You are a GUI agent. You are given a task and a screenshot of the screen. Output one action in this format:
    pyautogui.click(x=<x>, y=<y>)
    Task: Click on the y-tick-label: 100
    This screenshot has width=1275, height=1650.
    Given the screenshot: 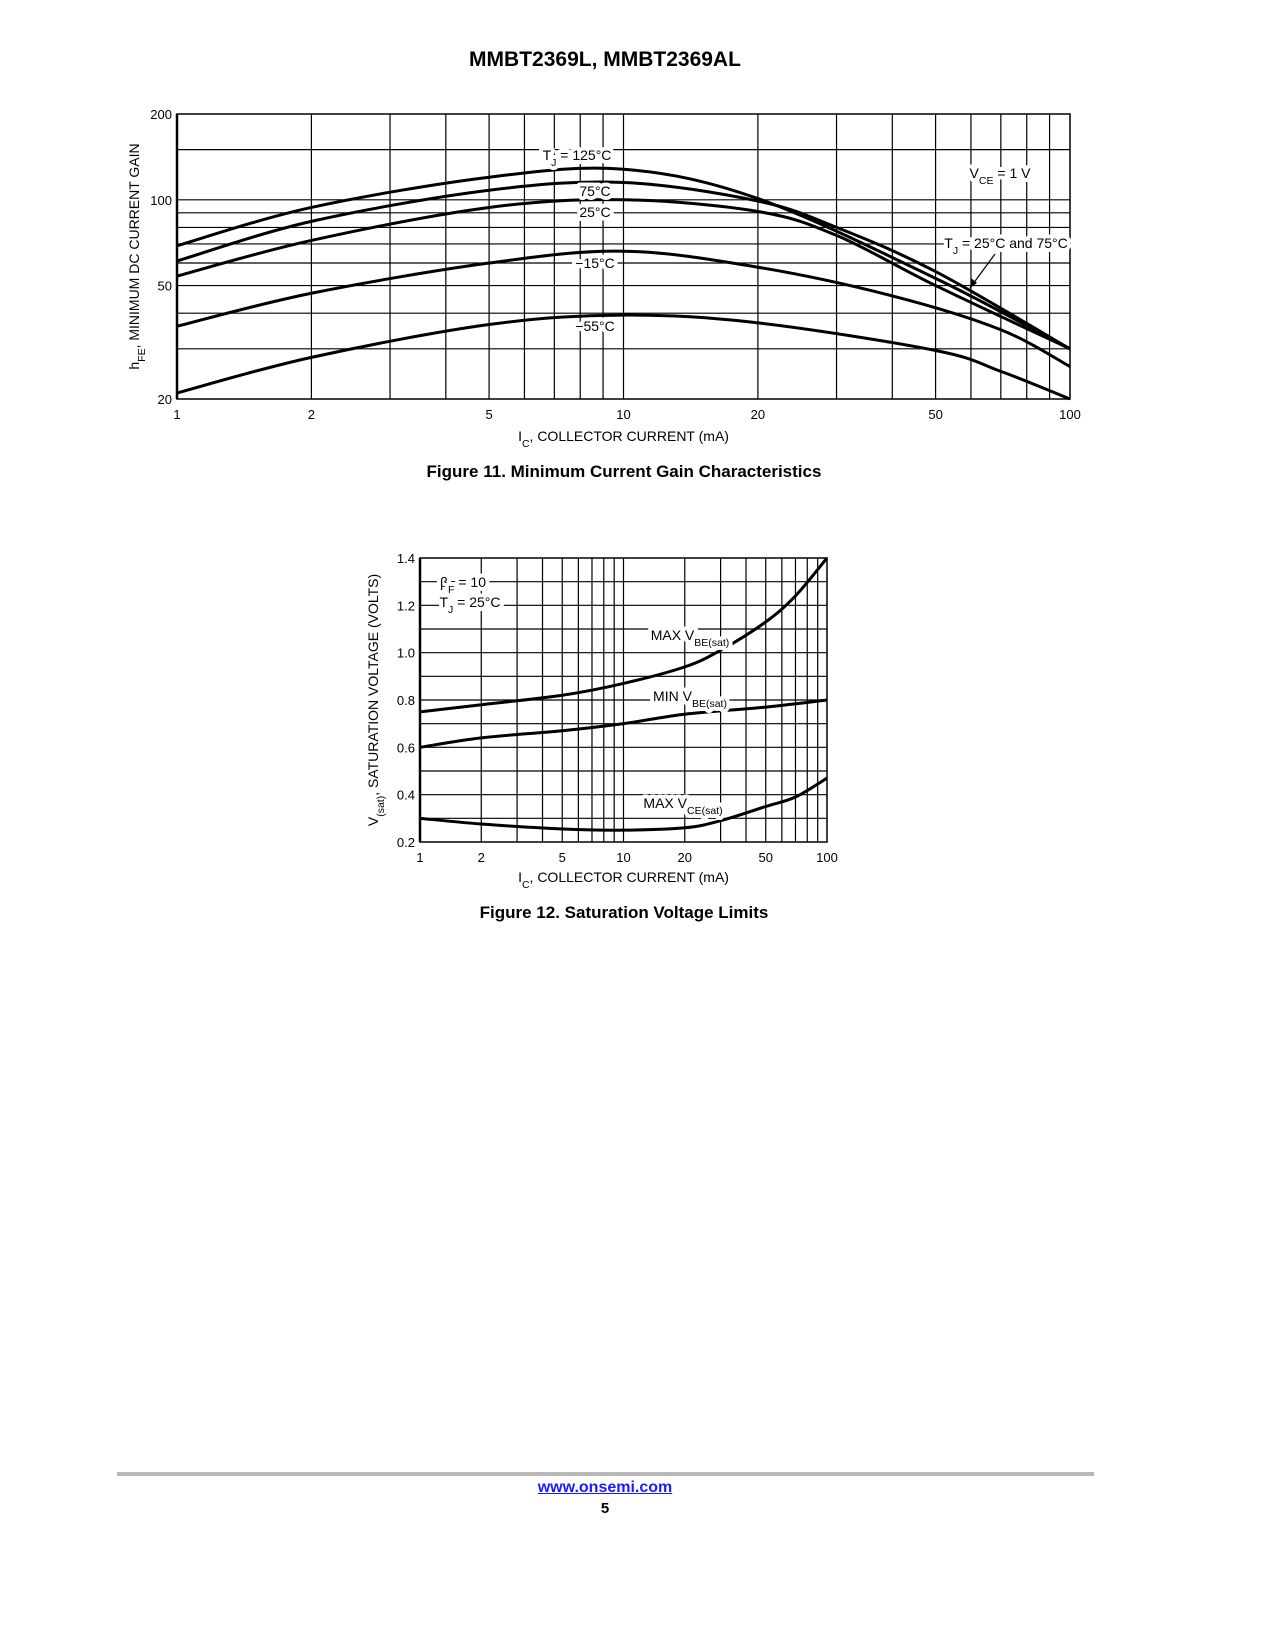 What is the action you would take?
    pyautogui.click(x=161, y=200)
    